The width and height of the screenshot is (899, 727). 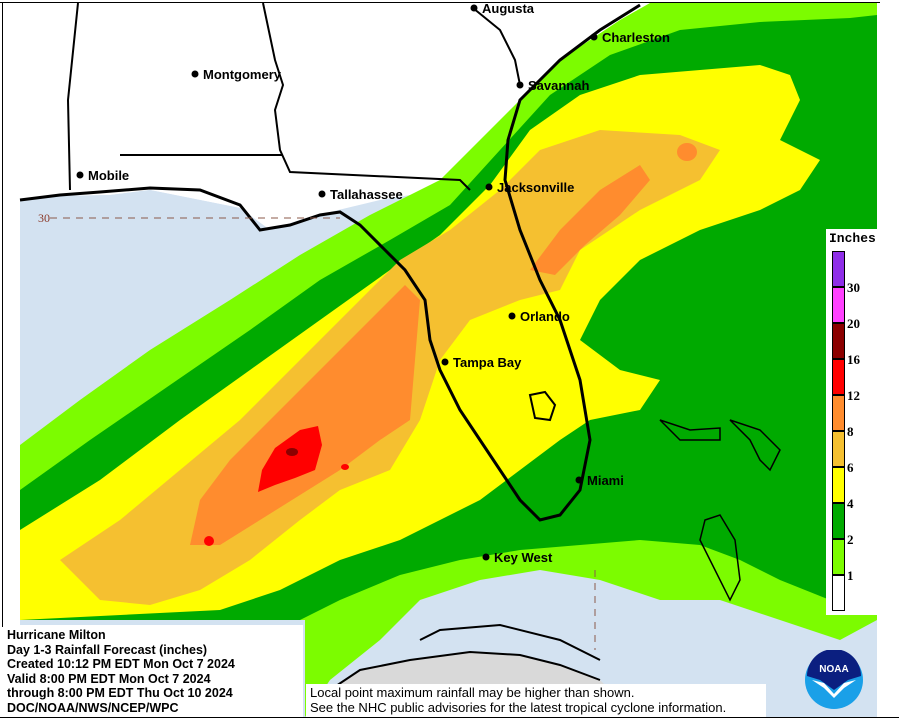 I want to click on city-marker: Charleston, so click(x=630, y=37).